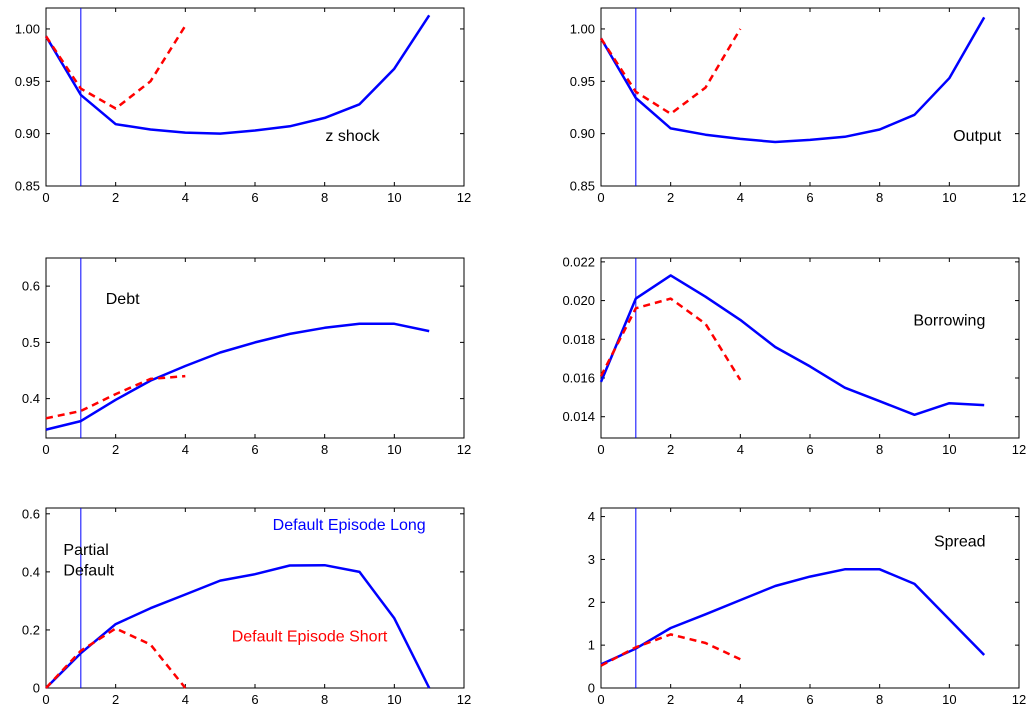 This screenshot has width=1033, height=713. I want to click on y-tick-label: 4, so click(591, 516).